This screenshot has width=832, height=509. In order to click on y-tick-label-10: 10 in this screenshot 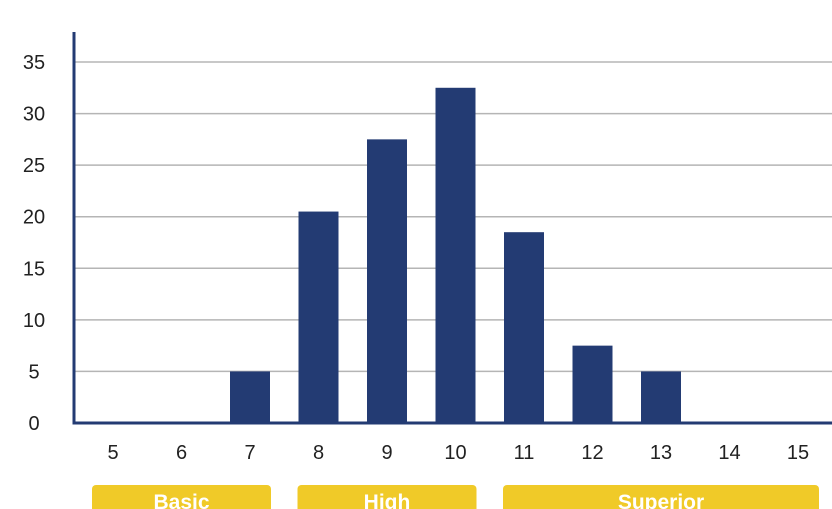, I will do `click(34, 321)`.